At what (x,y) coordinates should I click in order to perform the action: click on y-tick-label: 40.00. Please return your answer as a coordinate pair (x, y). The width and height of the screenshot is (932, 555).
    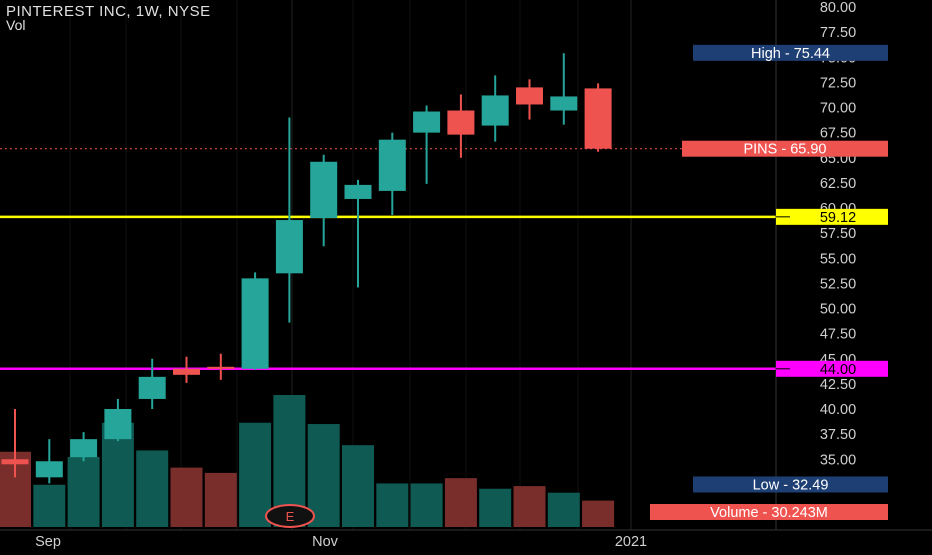
    Looking at the image, I should click on (838, 410).